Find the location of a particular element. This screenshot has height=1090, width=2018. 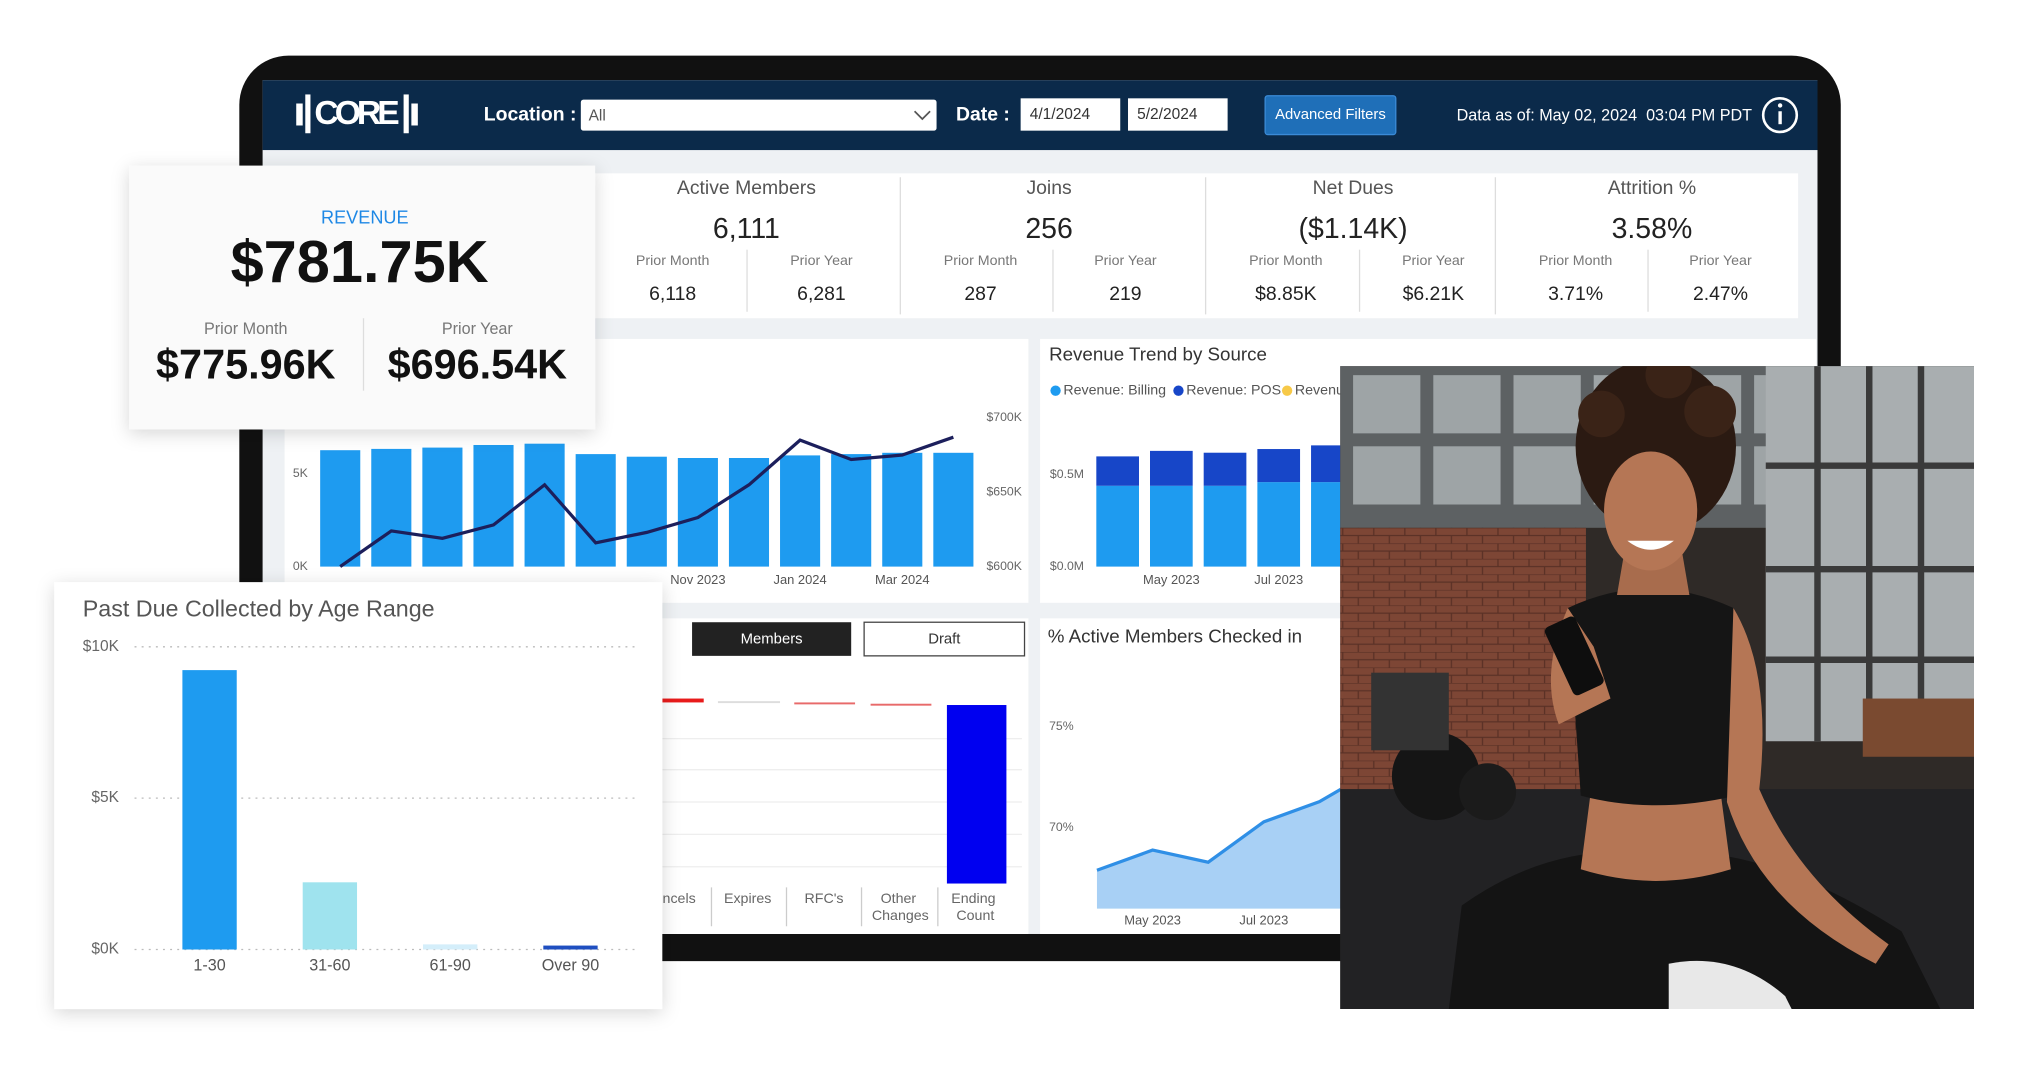

past-due-card-part is located at coordinates (358, 796).